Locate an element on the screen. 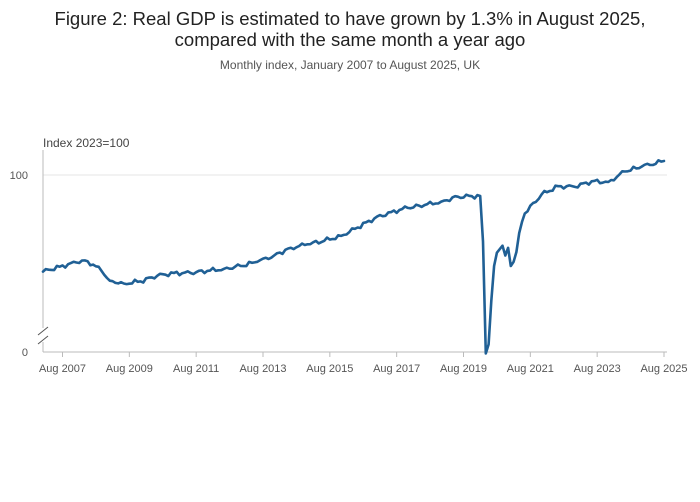 Image resolution: width=700 pixels, height=502 pixels. x-tick-label: Aug 2007 is located at coordinates (62, 369).